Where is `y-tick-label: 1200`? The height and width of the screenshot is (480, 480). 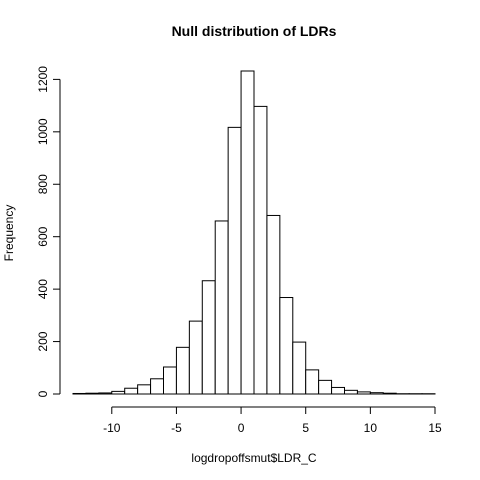
y-tick-label: 1200 is located at coordinates (43, 79).